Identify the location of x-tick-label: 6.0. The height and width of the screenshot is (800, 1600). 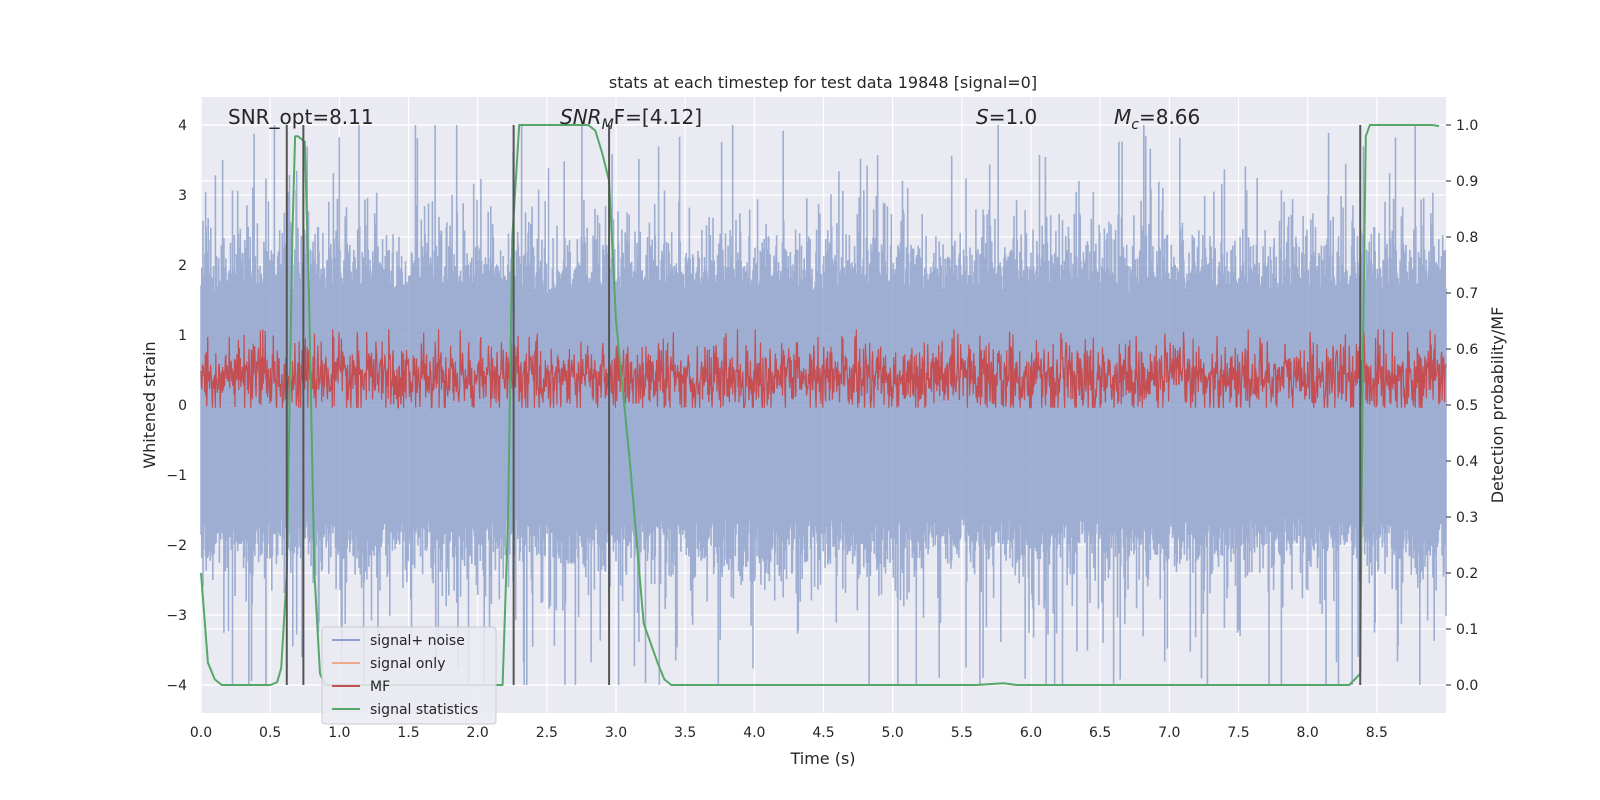
(1031, 733).